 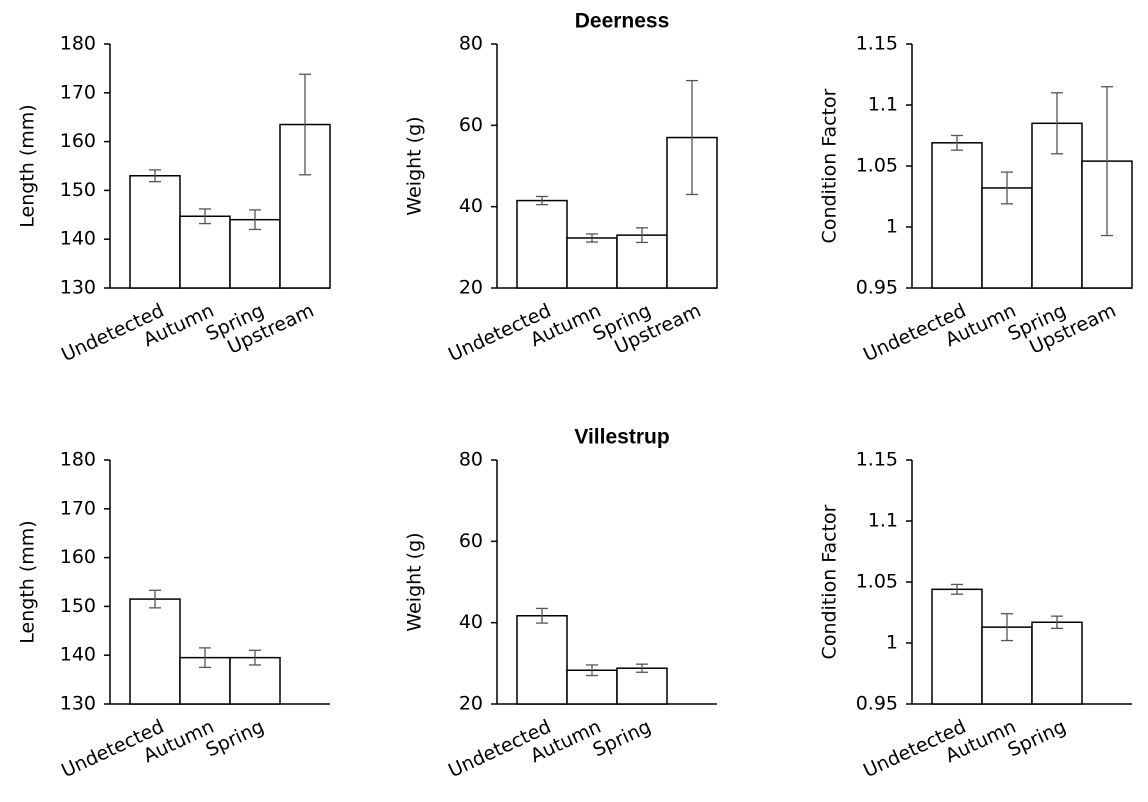 What do you see at coordinates (621, 437) in the screenshot?
I see `chart-title: Villestrup` at bounding box center [621, 437].